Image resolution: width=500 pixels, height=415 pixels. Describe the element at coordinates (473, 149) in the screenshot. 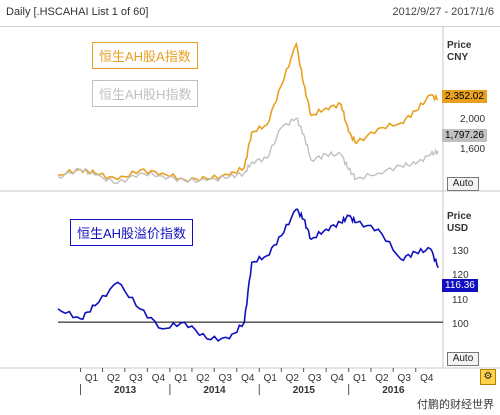

I see `top-tick-1600: 1,600` at that location.